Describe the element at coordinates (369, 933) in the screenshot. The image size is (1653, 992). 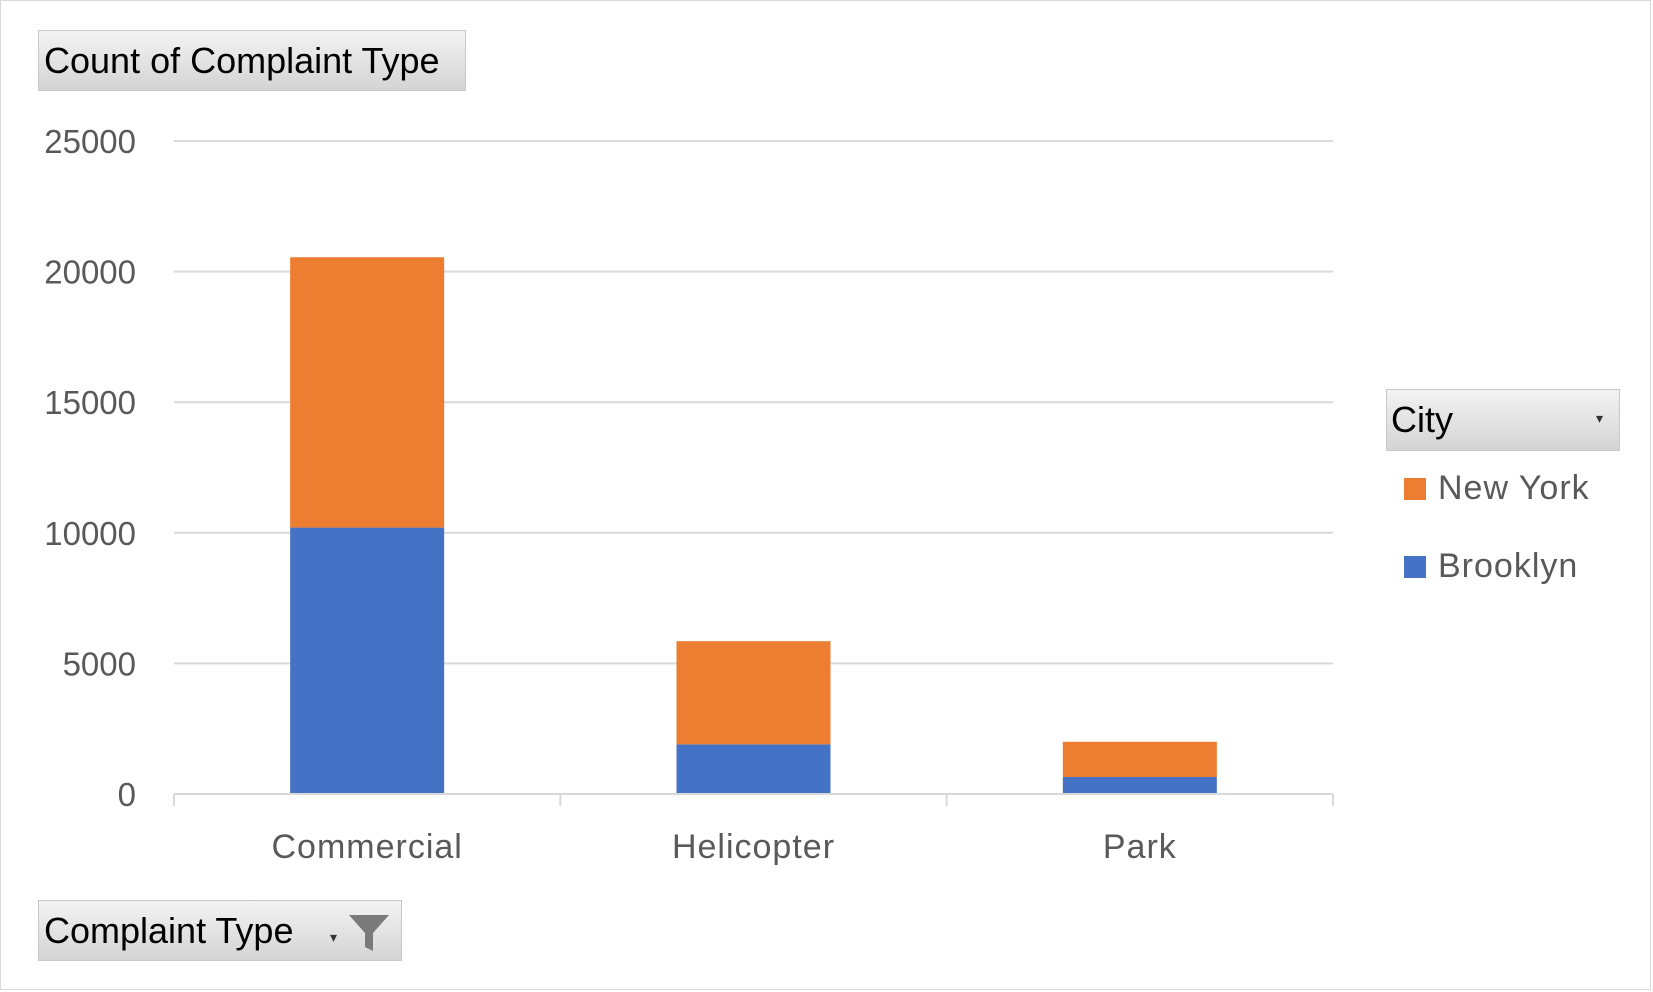
I see `filter-icon` at that location.